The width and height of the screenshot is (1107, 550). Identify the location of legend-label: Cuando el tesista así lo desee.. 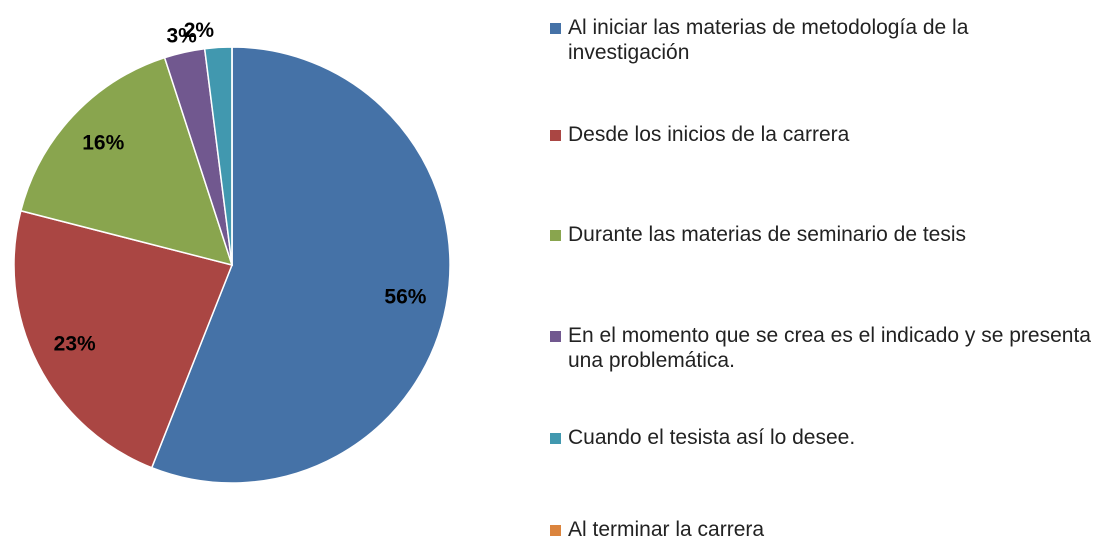
(712, 437).